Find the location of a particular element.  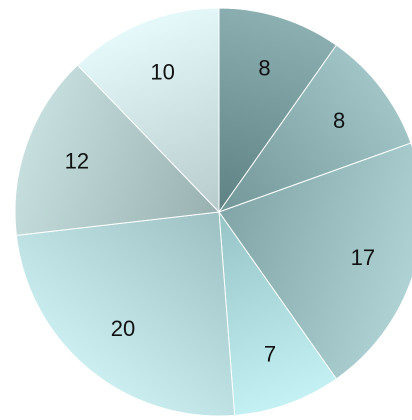

slice-label: 17 is located at coordinates (363, 257).